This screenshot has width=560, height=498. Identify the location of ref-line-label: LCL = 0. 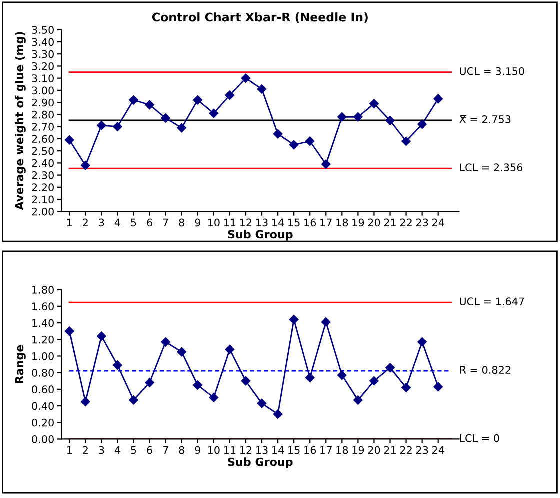
(480, 438).